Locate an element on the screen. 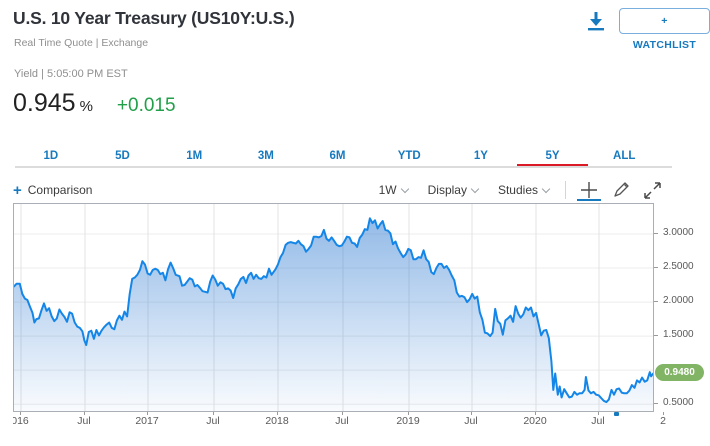 The height and width of the screenshot is (446, 710). comparison-plus-icon: + is located at coordinates (17, 190).